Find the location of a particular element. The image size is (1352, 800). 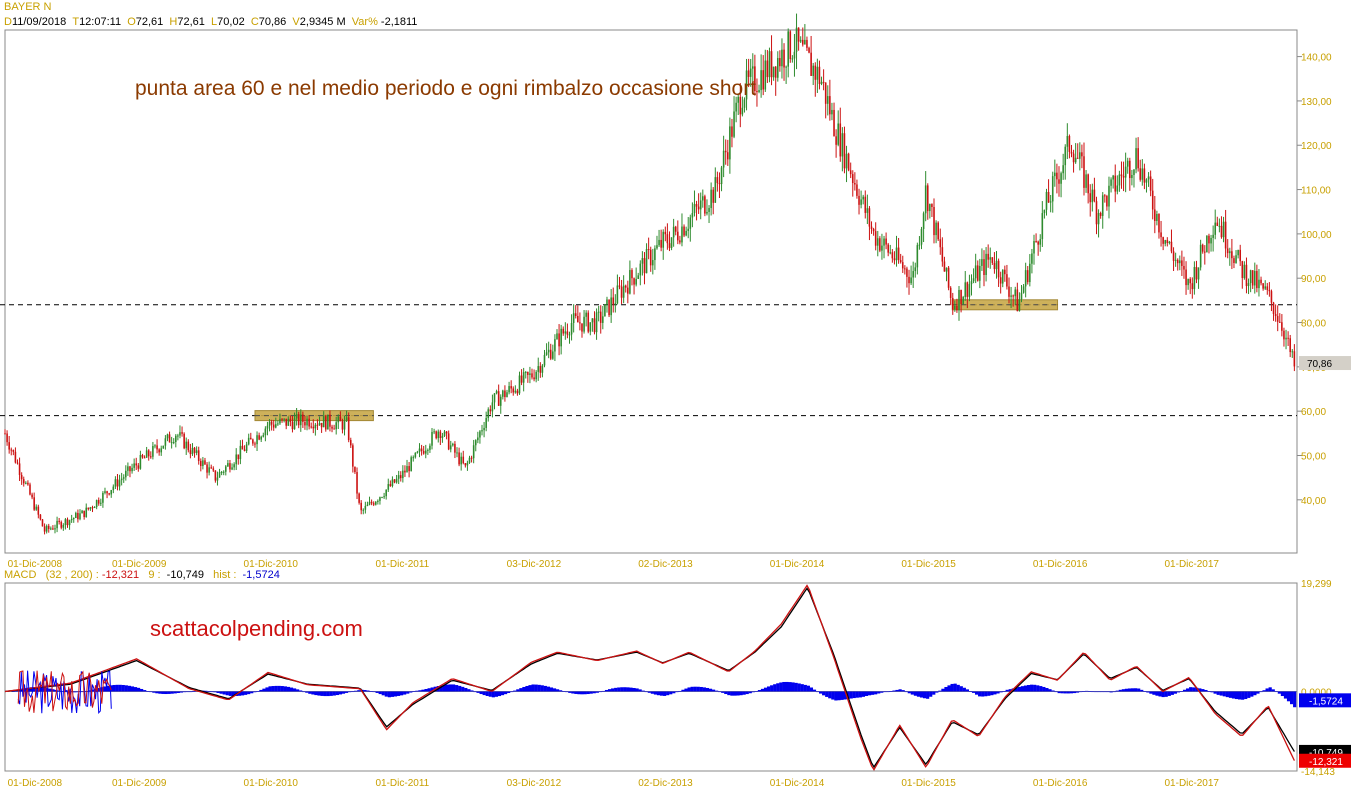

macd-value-tag-label: -12,321 is located at coordinates (1326, 762).